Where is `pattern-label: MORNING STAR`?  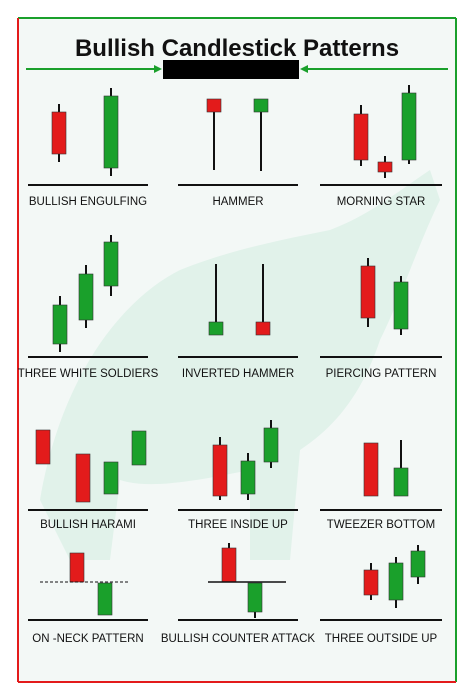 pattern-label: MORNING STAR is located at coordinates (381, 202).